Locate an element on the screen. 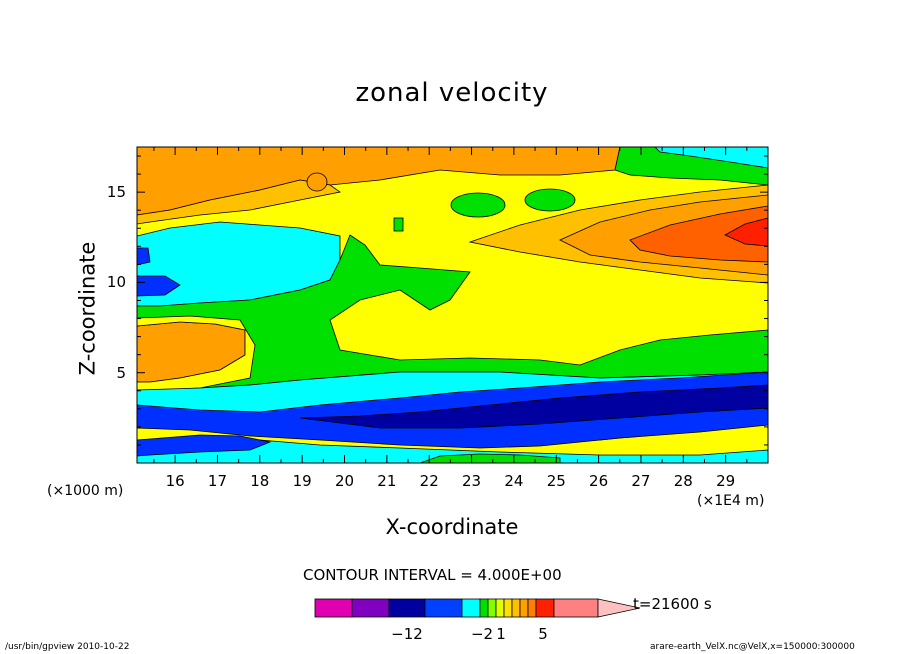 Image resolution: width=904 pixels, height=654 pixels. x-tick-label-29: 29 is located at coordinates (726, 481).